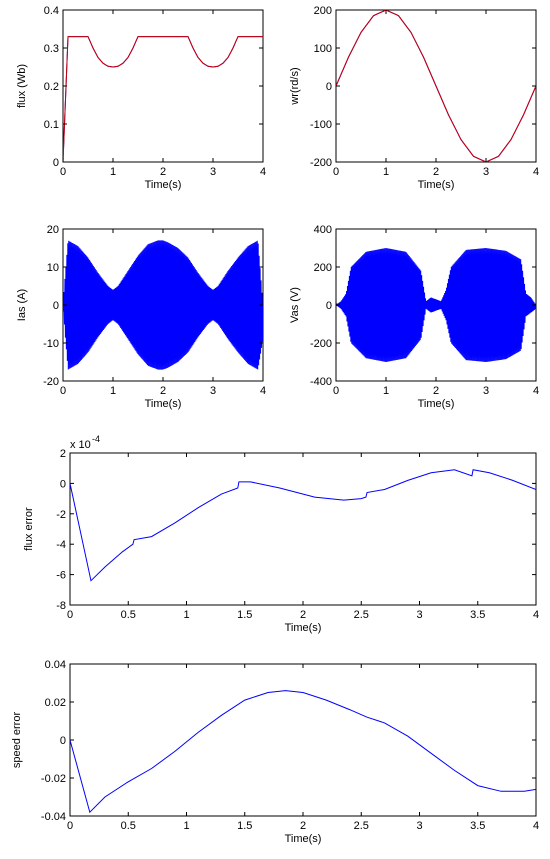 The height and width of the screenshot is (859, 550). What do you see at coordinates (61, 576) in the screenshot?
I see `y-tick-label: -6` at bounding box center [61, 576].